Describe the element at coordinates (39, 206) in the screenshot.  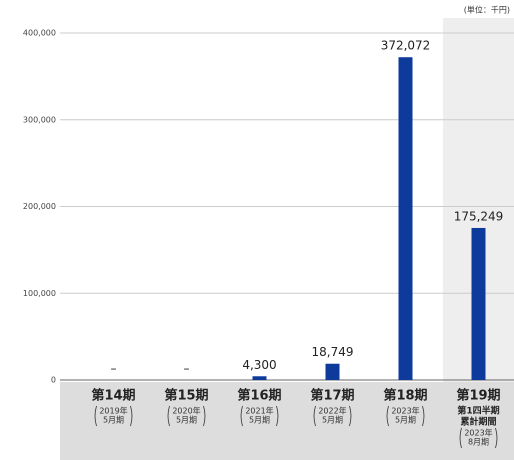
I see `y-tick-label: 200,000` at that location.